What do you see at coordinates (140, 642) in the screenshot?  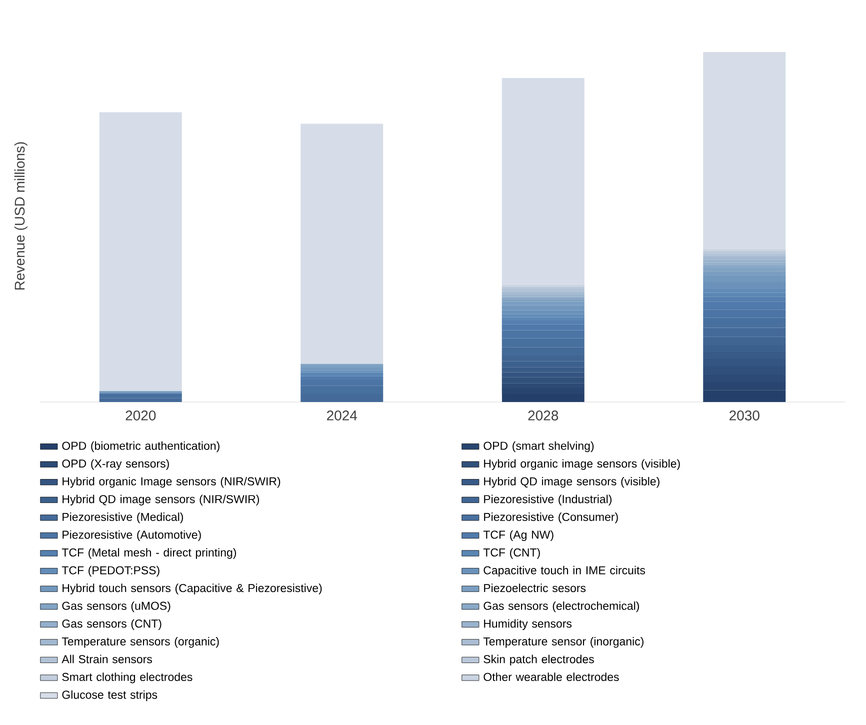 I see `legend-label: Temperature sensors (organic)` at bounding box center [140, 642].